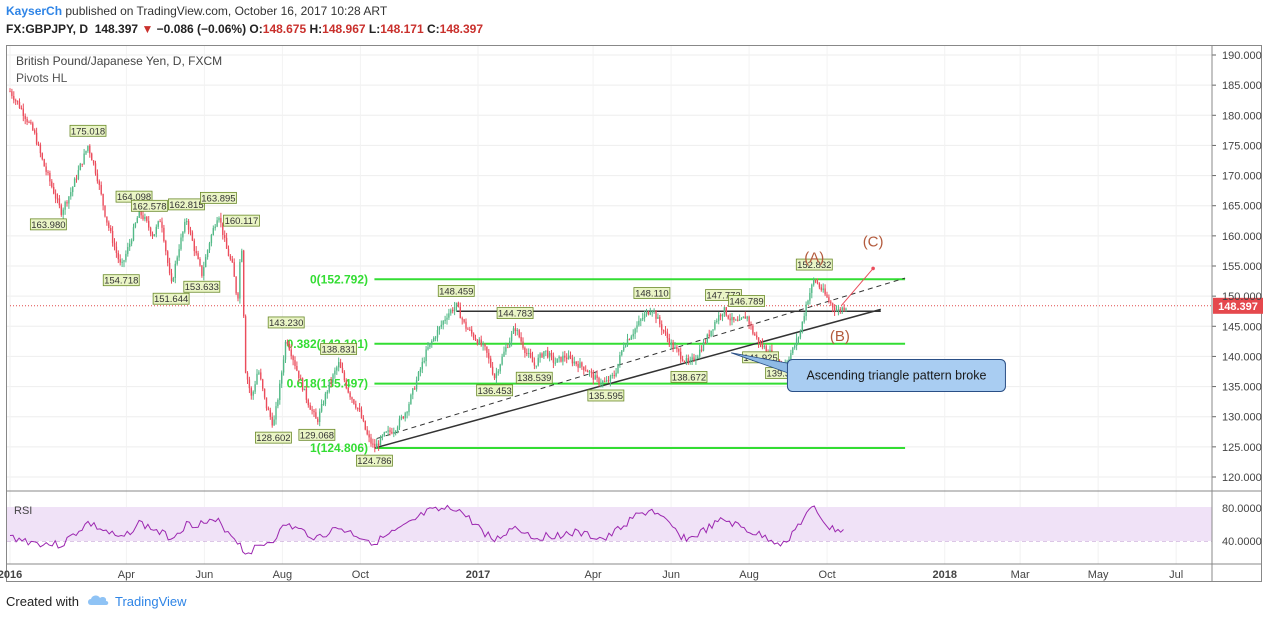 The width and height of the screenshot is (1270, 619). Describe the element at coordinates (944, 575) in the screenshot. I see `time-tick-label: 2018` at that location.